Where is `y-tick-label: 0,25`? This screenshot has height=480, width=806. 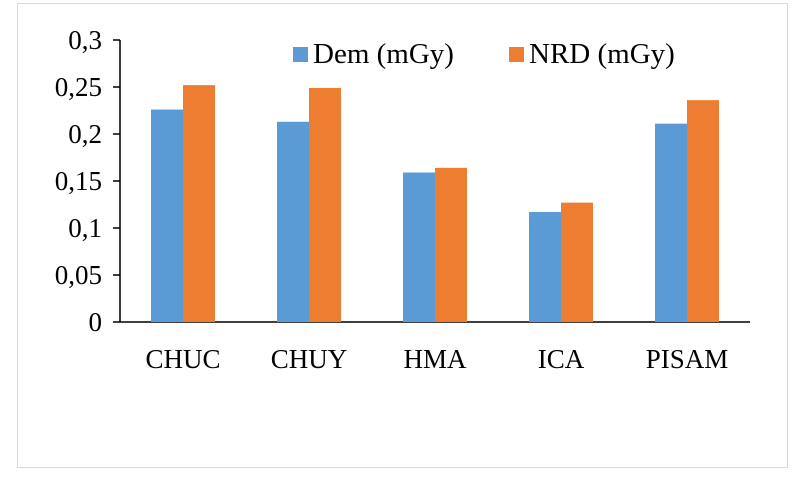
y-tick-label: 0,25 is located at coordinates (78, 87).